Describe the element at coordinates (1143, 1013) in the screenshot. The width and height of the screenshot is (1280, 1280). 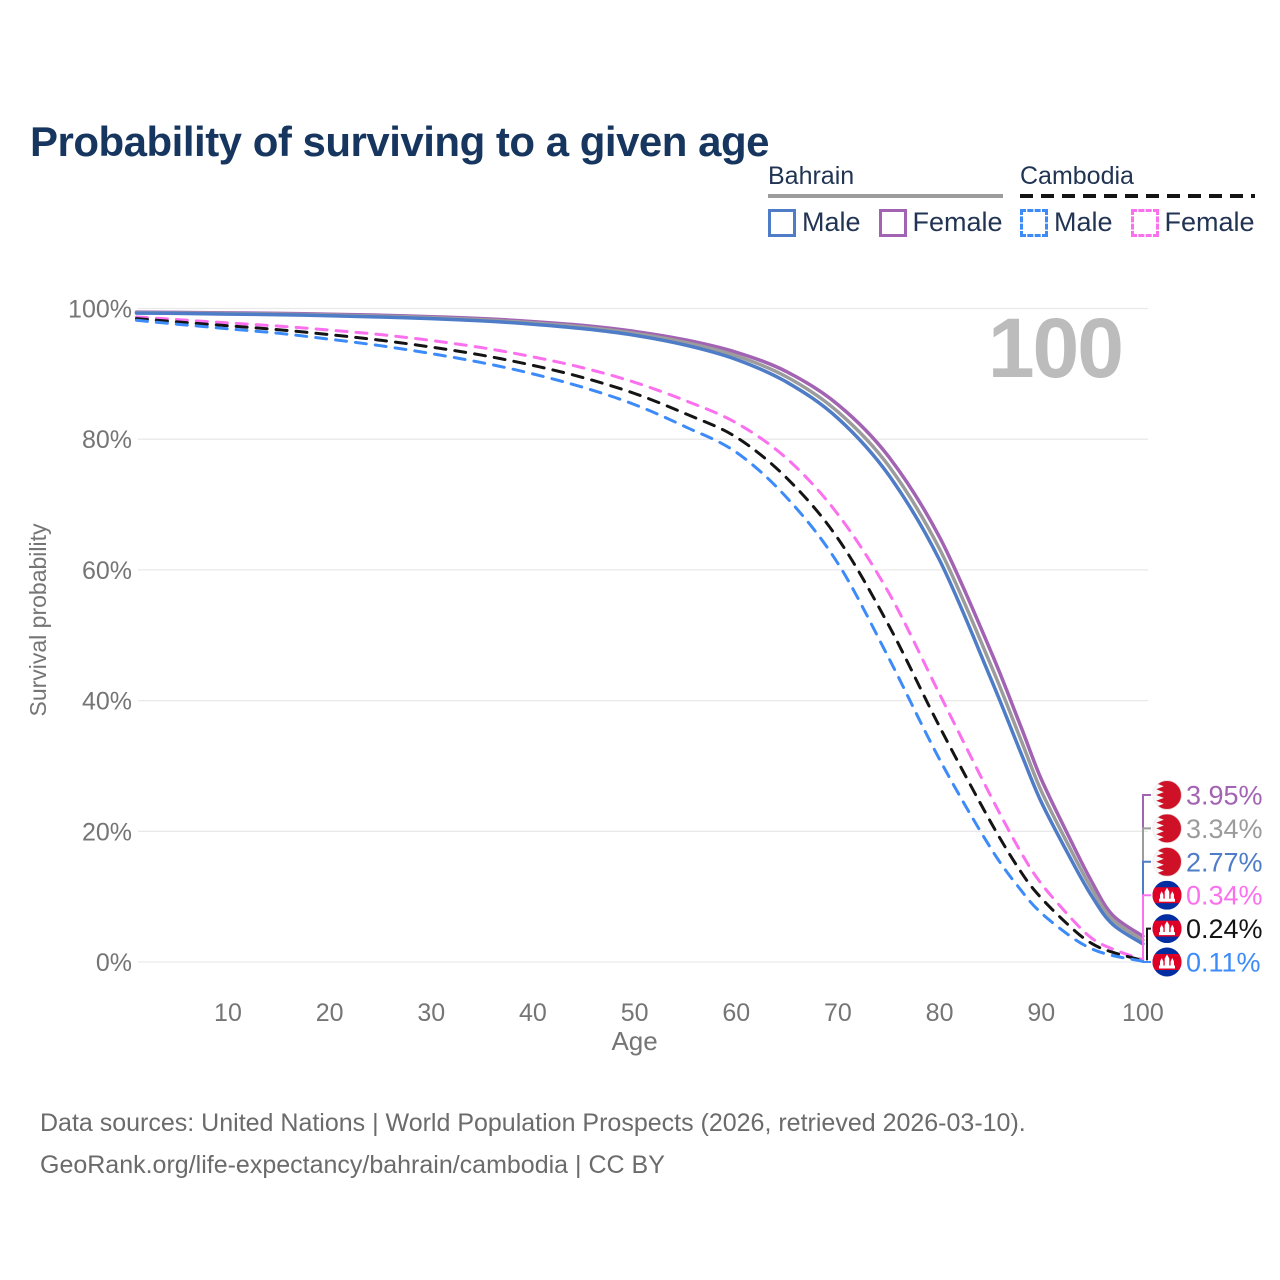
I see `x-tick-label: 100` at that location.